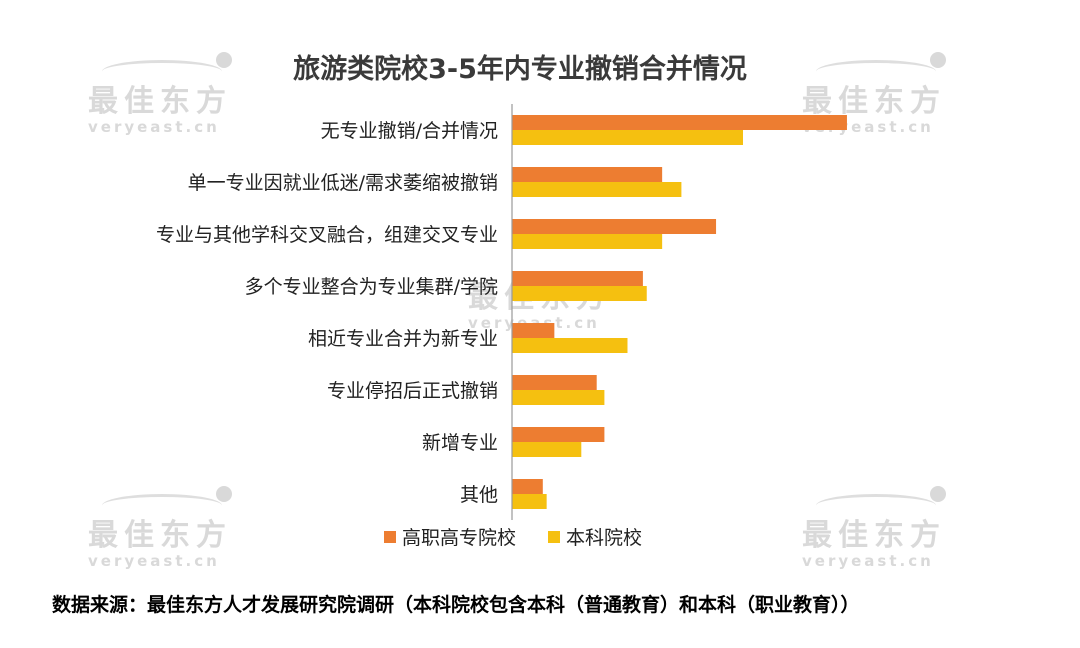  What do you see at coordinates (604, 538) in the screenshot?
I see `legend-label-1: 本科院校` at bounding box center [604, 538].